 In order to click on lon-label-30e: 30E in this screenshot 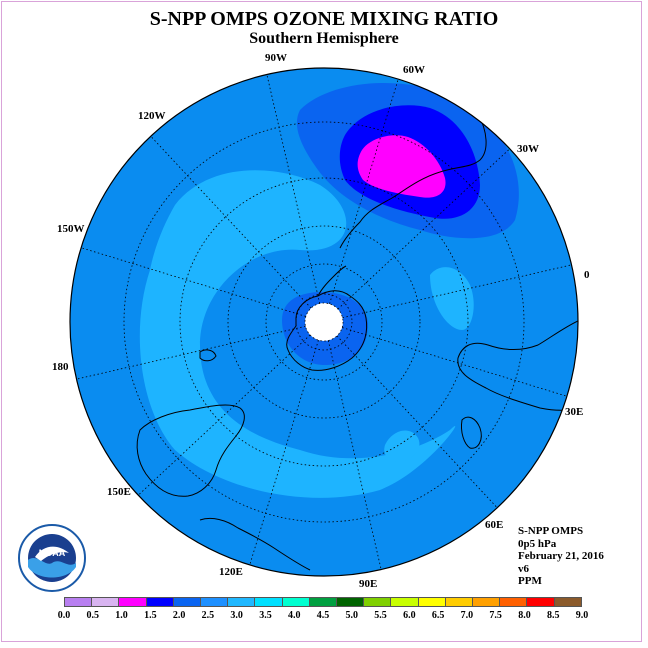, I will do `click(574, 412)`.